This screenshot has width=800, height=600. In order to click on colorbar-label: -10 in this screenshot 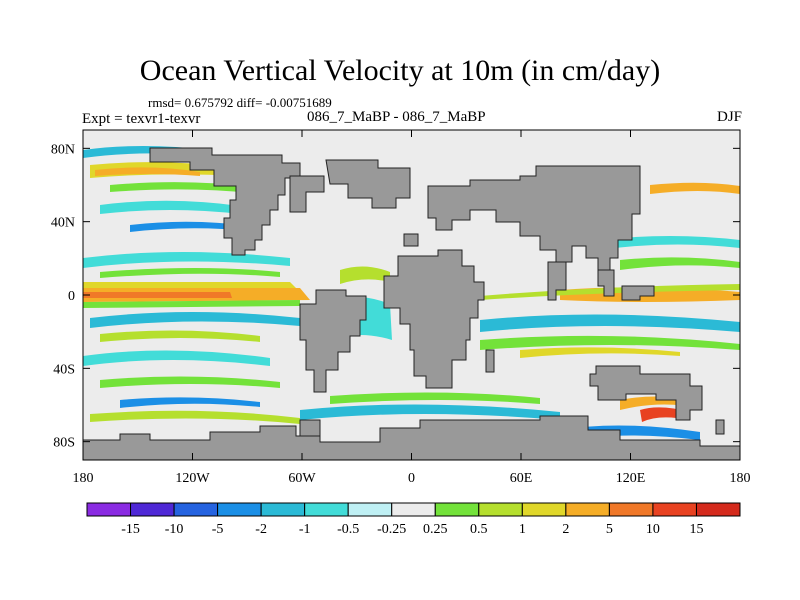, I will do `click(174, 529)`.